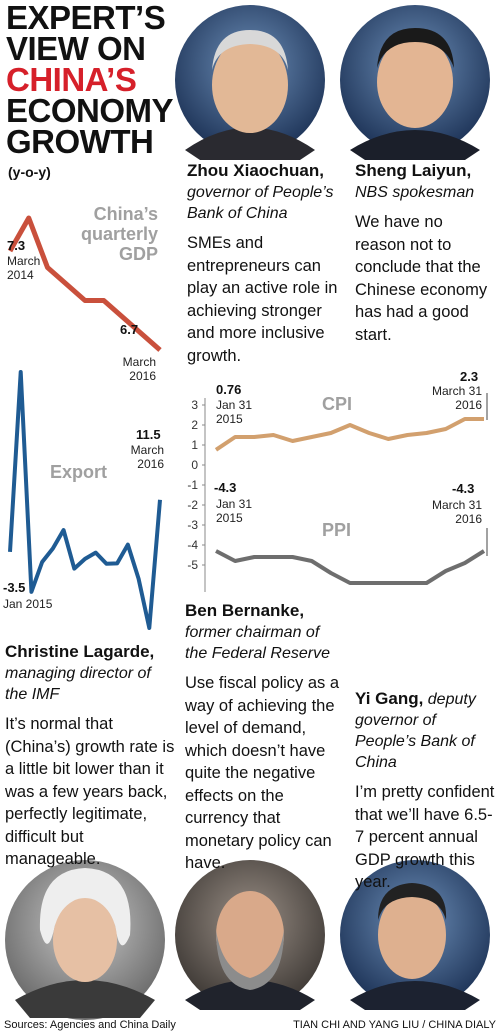 Image resolution: width=500 pixels, height=1036 pixels. I want to click on credit: TIAN CHI AND YANG LIU / CHINA DIALY, so click(394, 1025).